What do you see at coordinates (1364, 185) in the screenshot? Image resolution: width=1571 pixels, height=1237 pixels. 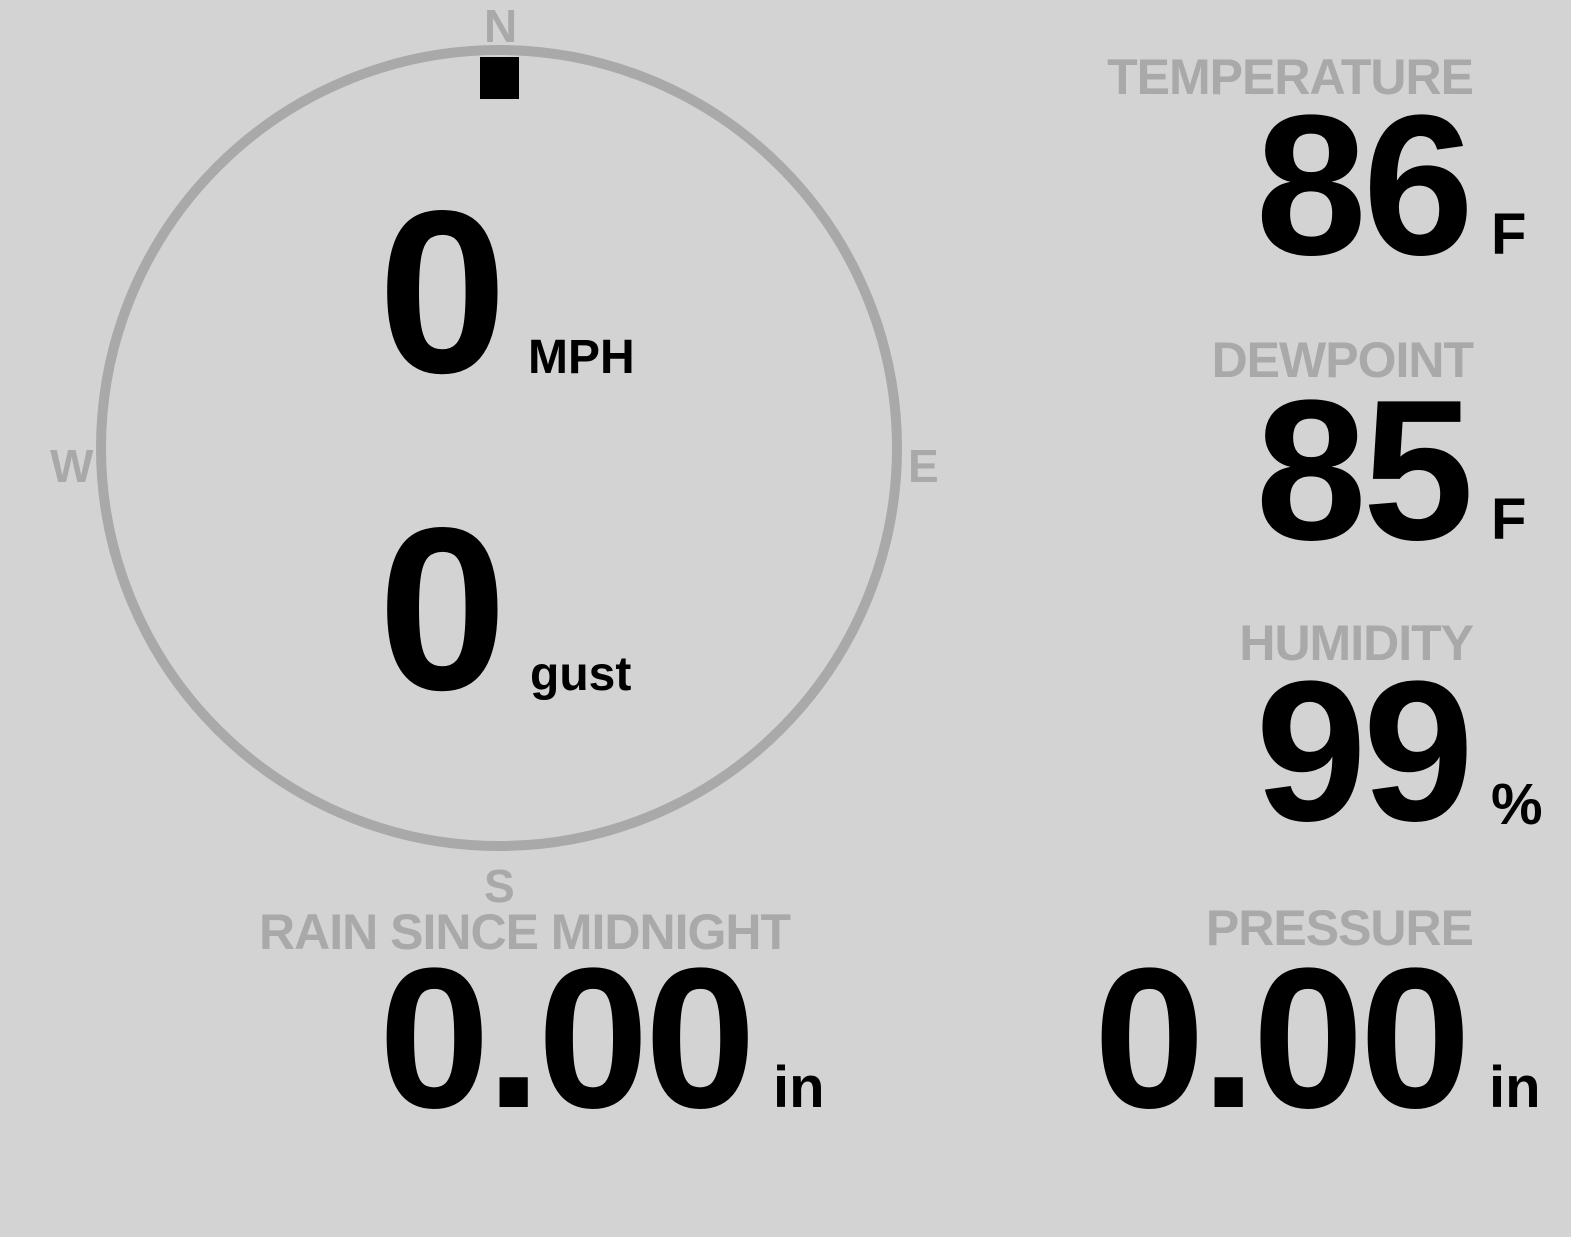 I see `temperature-value: 86` at bounding box center [1364, 185].